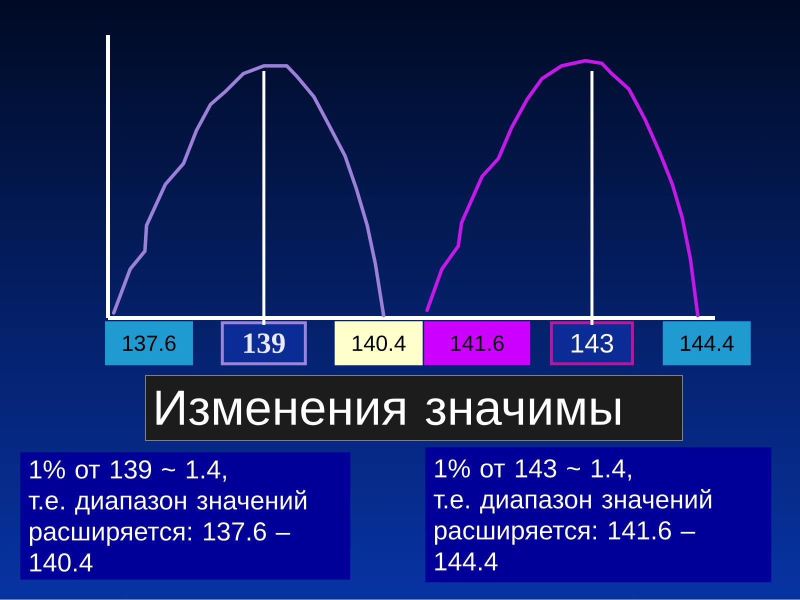 This screenshot has height=600, width=800. Describe the element at coordinates (167, 516) in the screenshot. I see `text: 1% от 139 ~ 1.4, т.е. диапазон значений расширяется: 137.6 – 140.4` at that location.